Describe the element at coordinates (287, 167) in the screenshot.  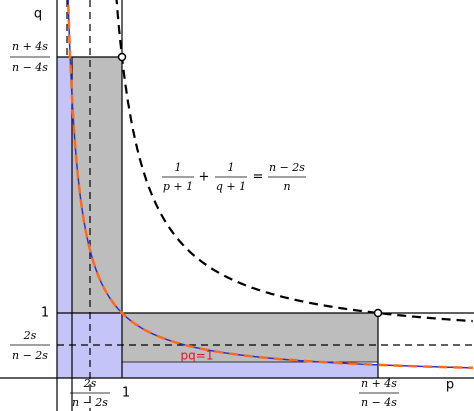
I see `equation-numerator: n − 2s` at that location.